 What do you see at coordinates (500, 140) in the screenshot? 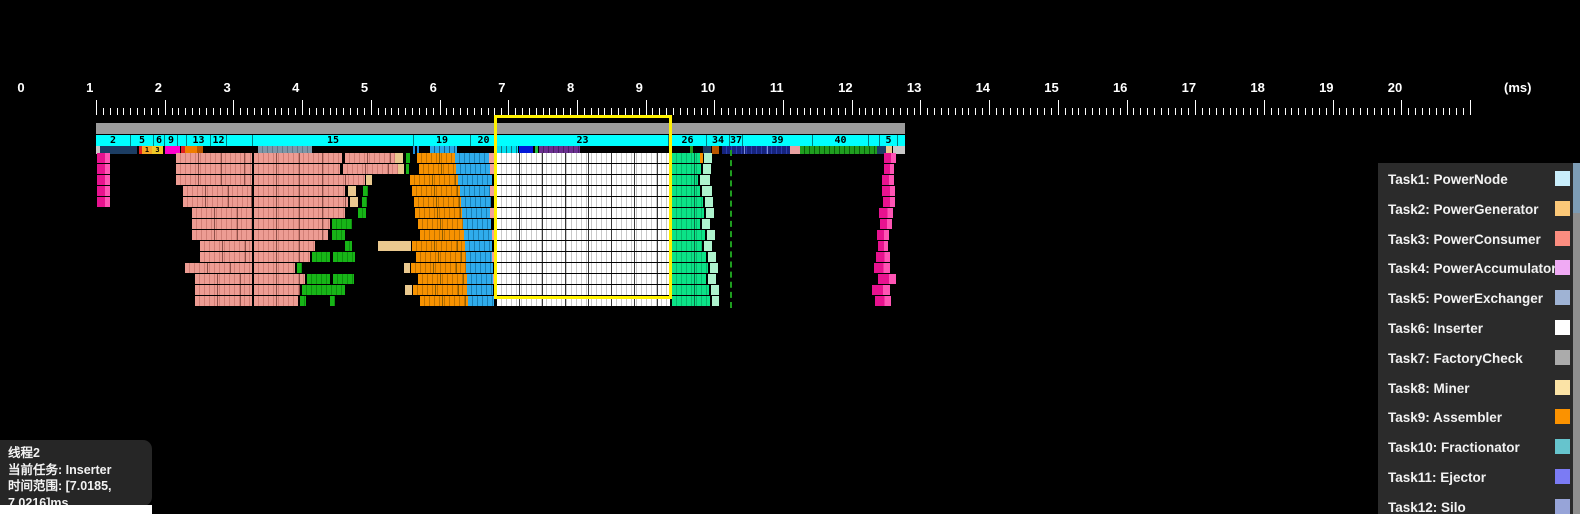
I see `frame-bar: 2 5 6 9 13 12 15 19 20 23 26 34 37 39 40 5` at bounding box center [500, 140].